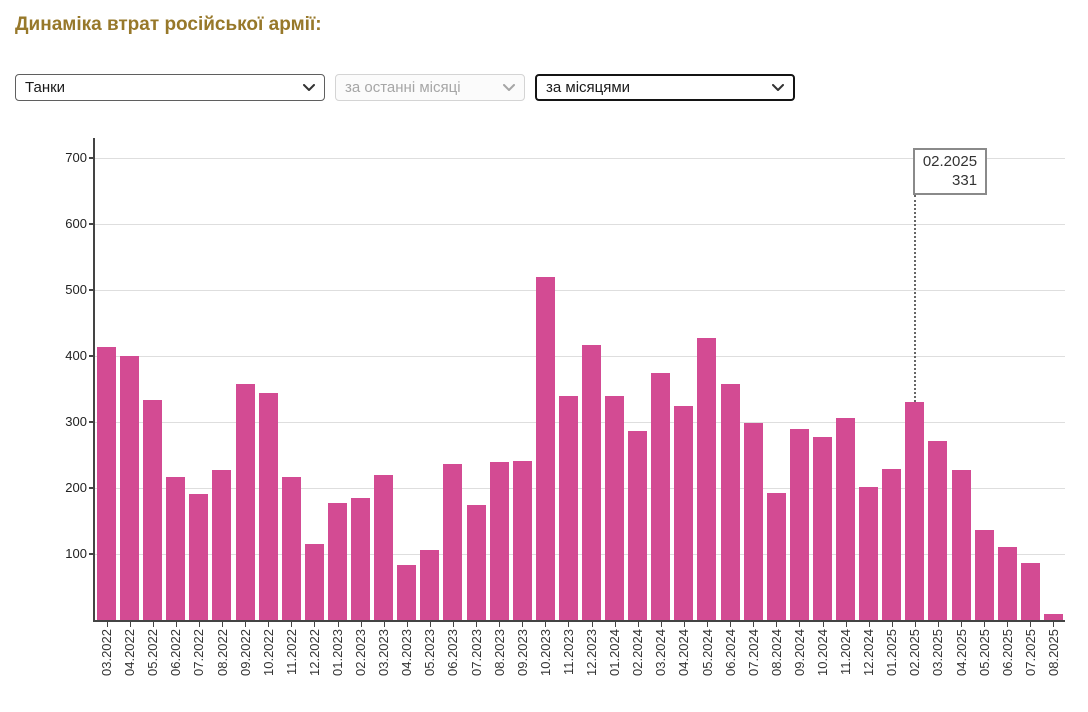  Describe the element at coordinates (638, 652) in the screenshot. I see `x-axis-label: 02.2024` at that location.